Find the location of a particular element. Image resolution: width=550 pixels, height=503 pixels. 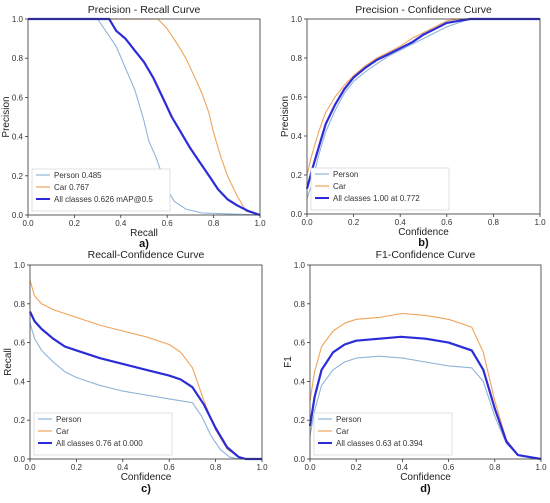

legend-entry: All classes 0.626 mAP@0.5 is located at coordinates (103, 199).